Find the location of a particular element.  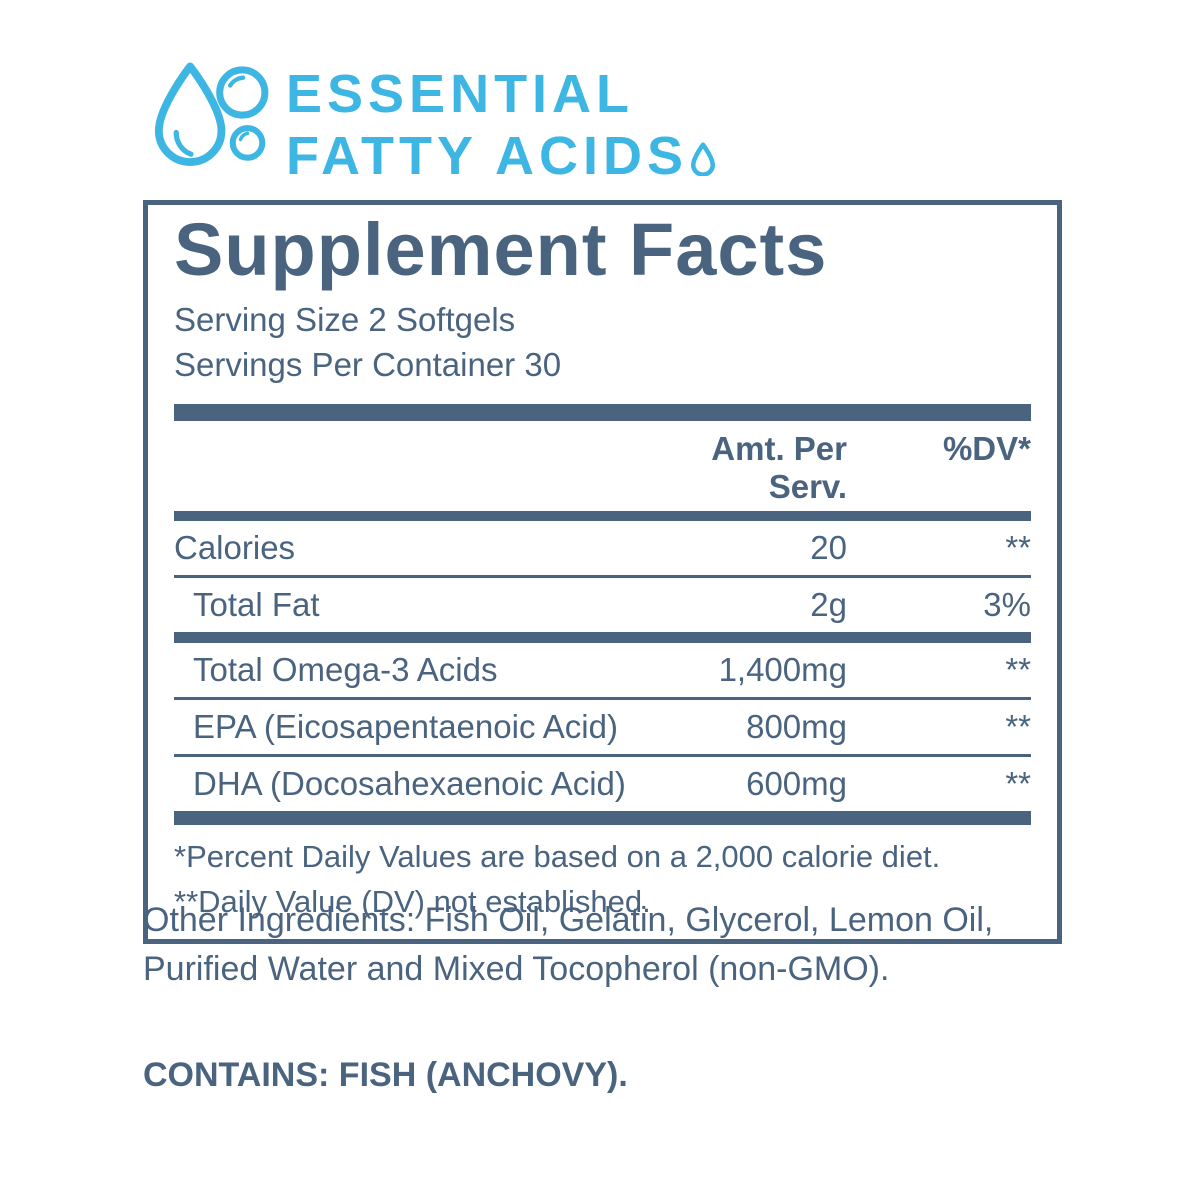

serving-size: Serving Size 2 Softgels is located at coordinates (345, 319).